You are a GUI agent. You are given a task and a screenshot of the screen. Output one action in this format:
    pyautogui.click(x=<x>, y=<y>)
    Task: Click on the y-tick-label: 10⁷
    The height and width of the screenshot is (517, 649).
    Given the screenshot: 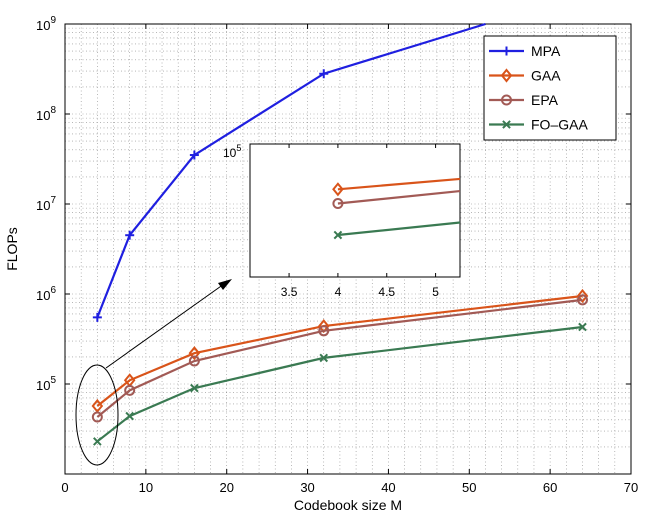 What is the action you would take?
    pyautogui.click(x=46, y=204)
    